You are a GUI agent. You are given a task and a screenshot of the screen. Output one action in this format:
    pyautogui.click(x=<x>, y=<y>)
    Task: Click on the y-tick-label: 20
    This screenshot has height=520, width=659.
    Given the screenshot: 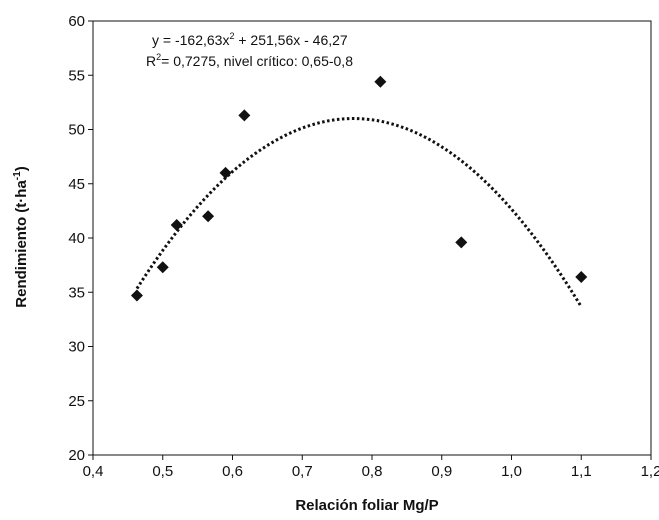 What is the action you would take?
    pyautogui.click(x=76, y=455)
    